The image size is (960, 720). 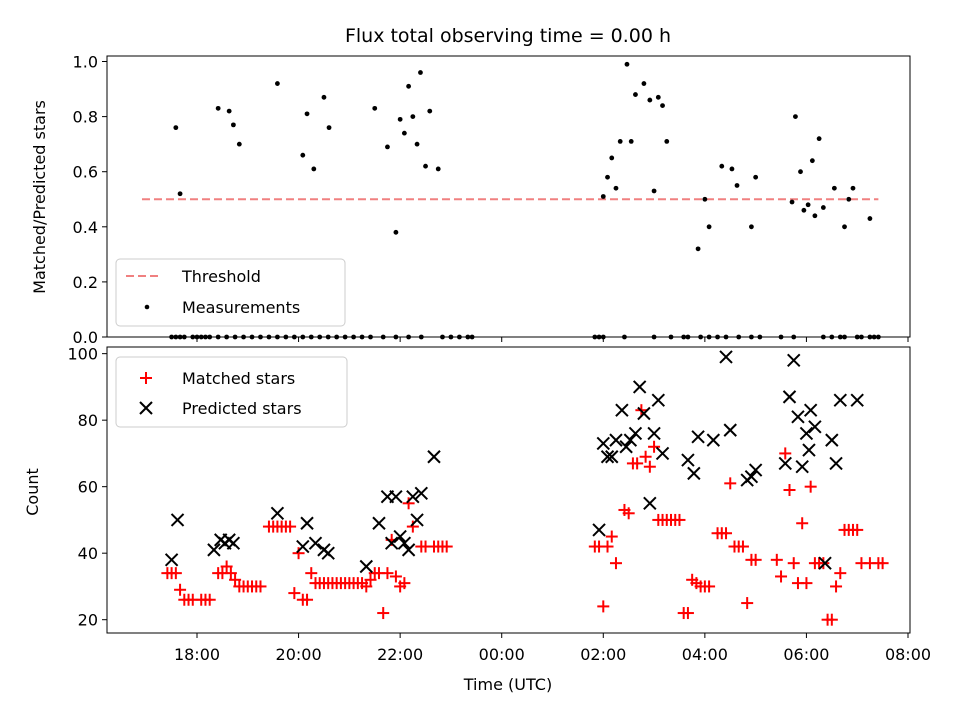 What do you see at coordinates (238, 378) in the screenshot?
I see `legend-matched-label: Matched stars` at bounding box center [238, 378].